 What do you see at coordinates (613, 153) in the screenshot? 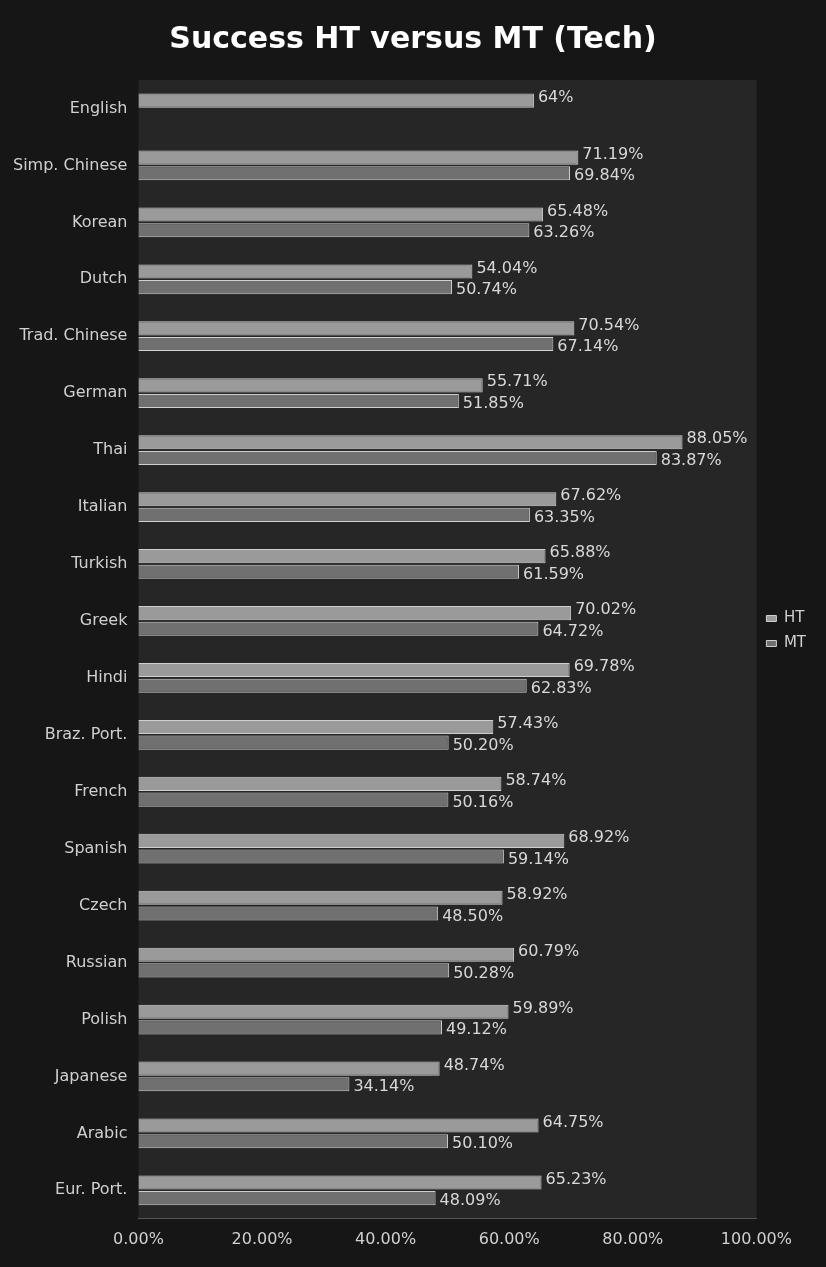
I see `data-label: 71.19%` at bounding box center [613, 153].